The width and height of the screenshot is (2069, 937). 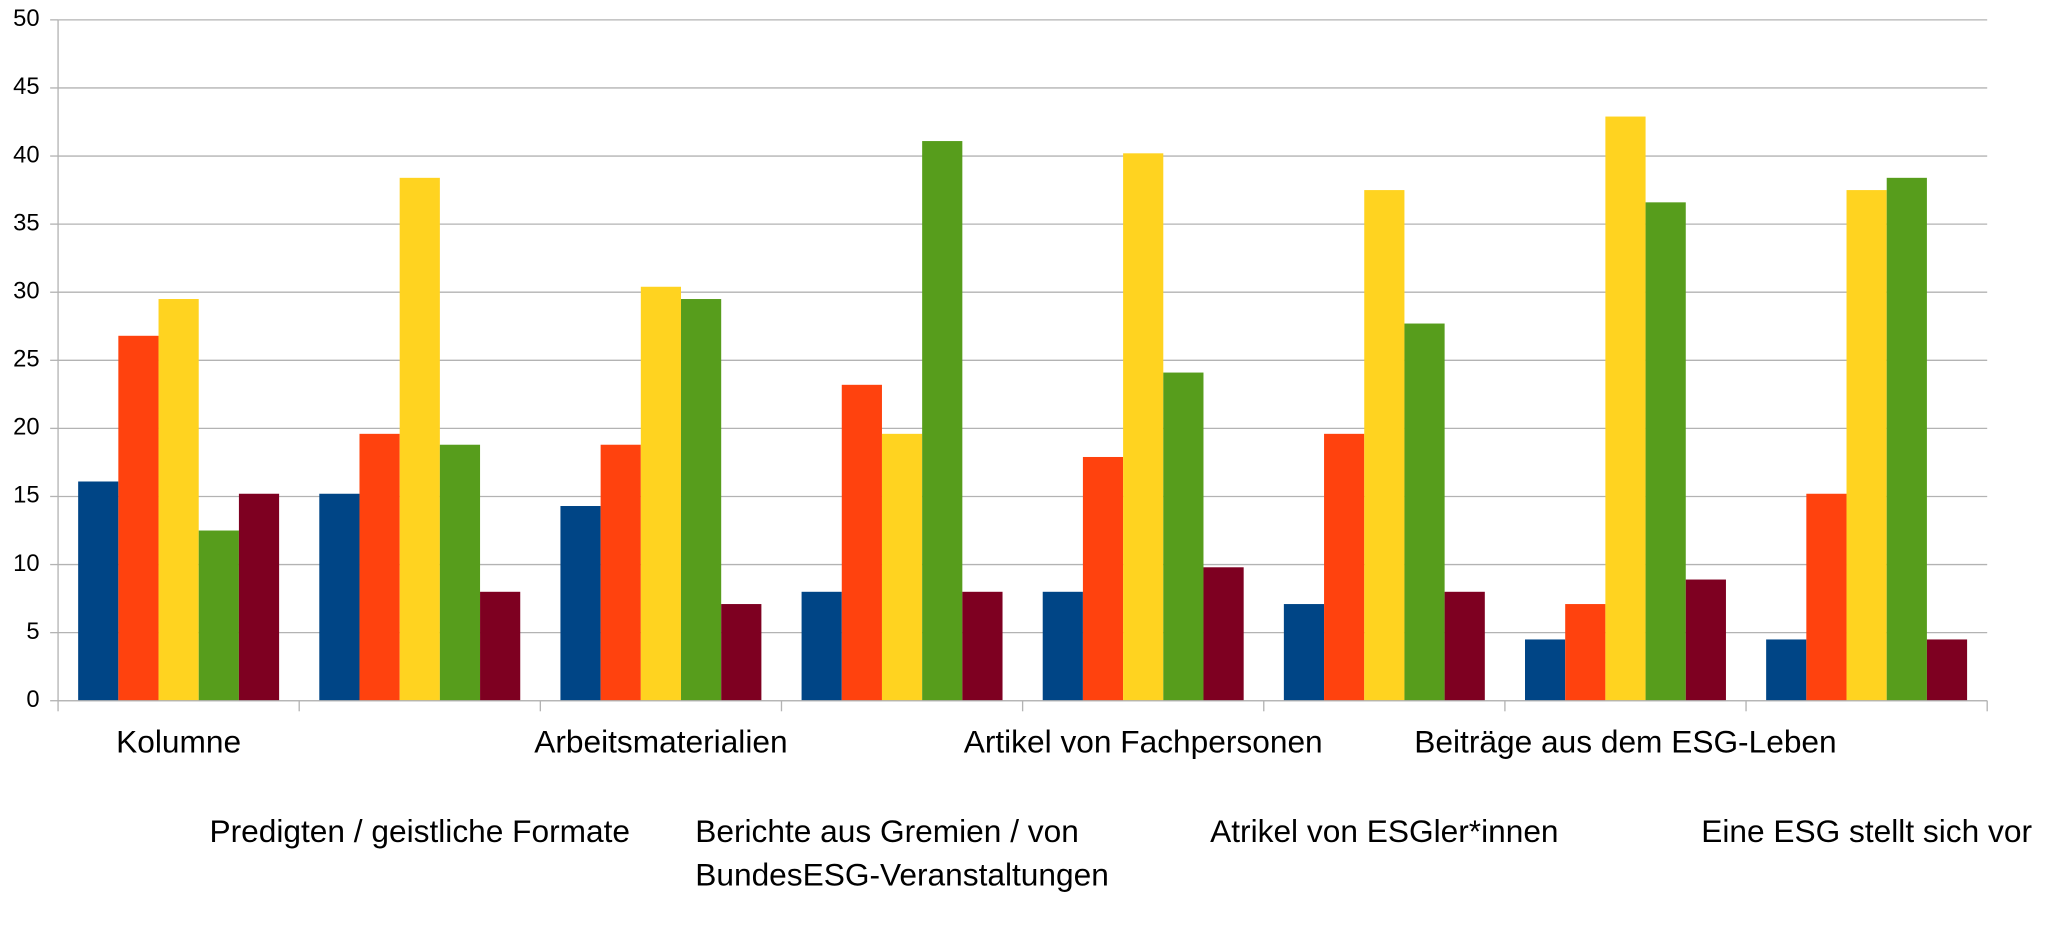 I want to click on x-tick-label: Beiträge aus dem ESG-Leben, so click(x=1625, y=742).